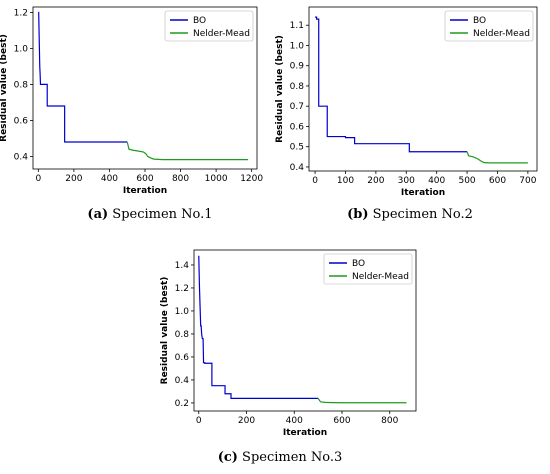 This screenshot has height=474, width=550. I want to click on caption-c-id: (c), so click(227, 457).